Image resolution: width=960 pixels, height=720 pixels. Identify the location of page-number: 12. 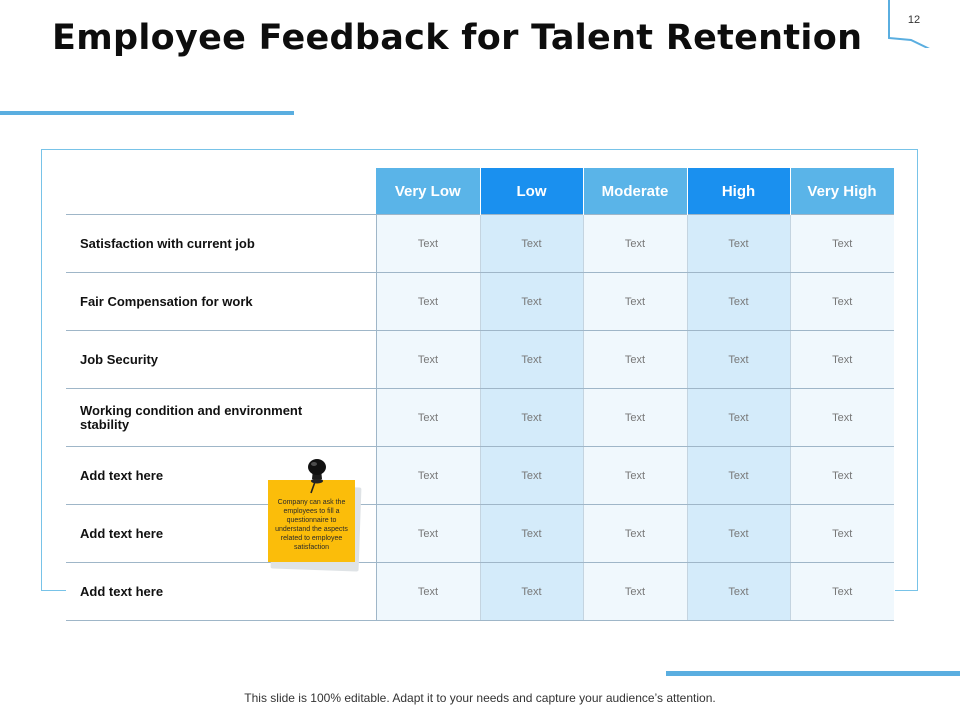
(914, 20).